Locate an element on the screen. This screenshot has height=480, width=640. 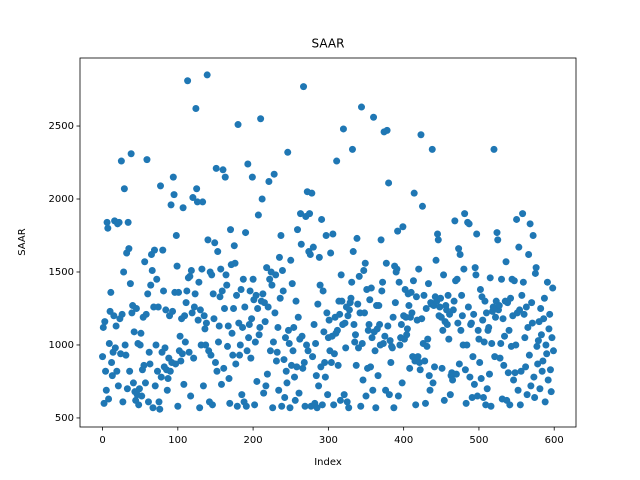
y-axis-label: SAAR is located at coordinates (22, 241).